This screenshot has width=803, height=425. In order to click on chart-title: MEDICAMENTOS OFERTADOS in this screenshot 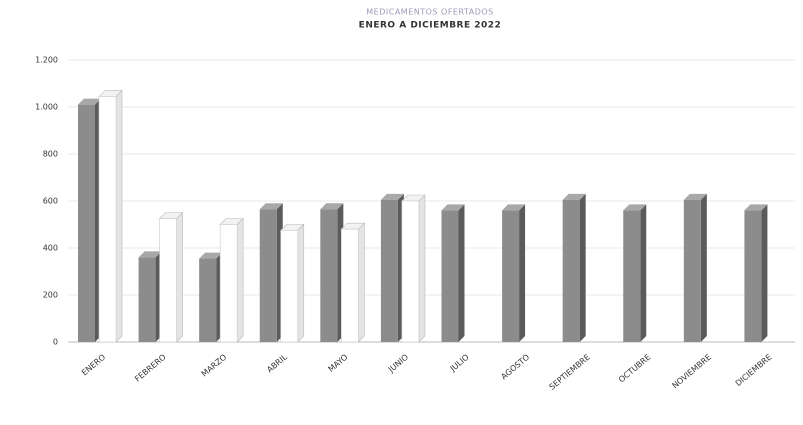, I will do `click(429, 12)`.